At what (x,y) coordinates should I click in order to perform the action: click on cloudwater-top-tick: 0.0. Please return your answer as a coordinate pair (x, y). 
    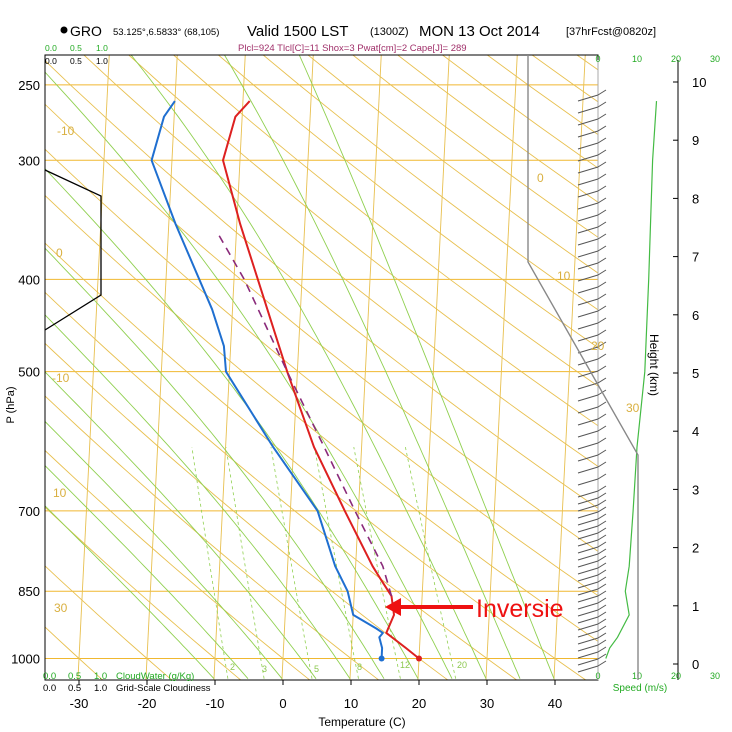
    Looking at the image, I should click on (51, 48).